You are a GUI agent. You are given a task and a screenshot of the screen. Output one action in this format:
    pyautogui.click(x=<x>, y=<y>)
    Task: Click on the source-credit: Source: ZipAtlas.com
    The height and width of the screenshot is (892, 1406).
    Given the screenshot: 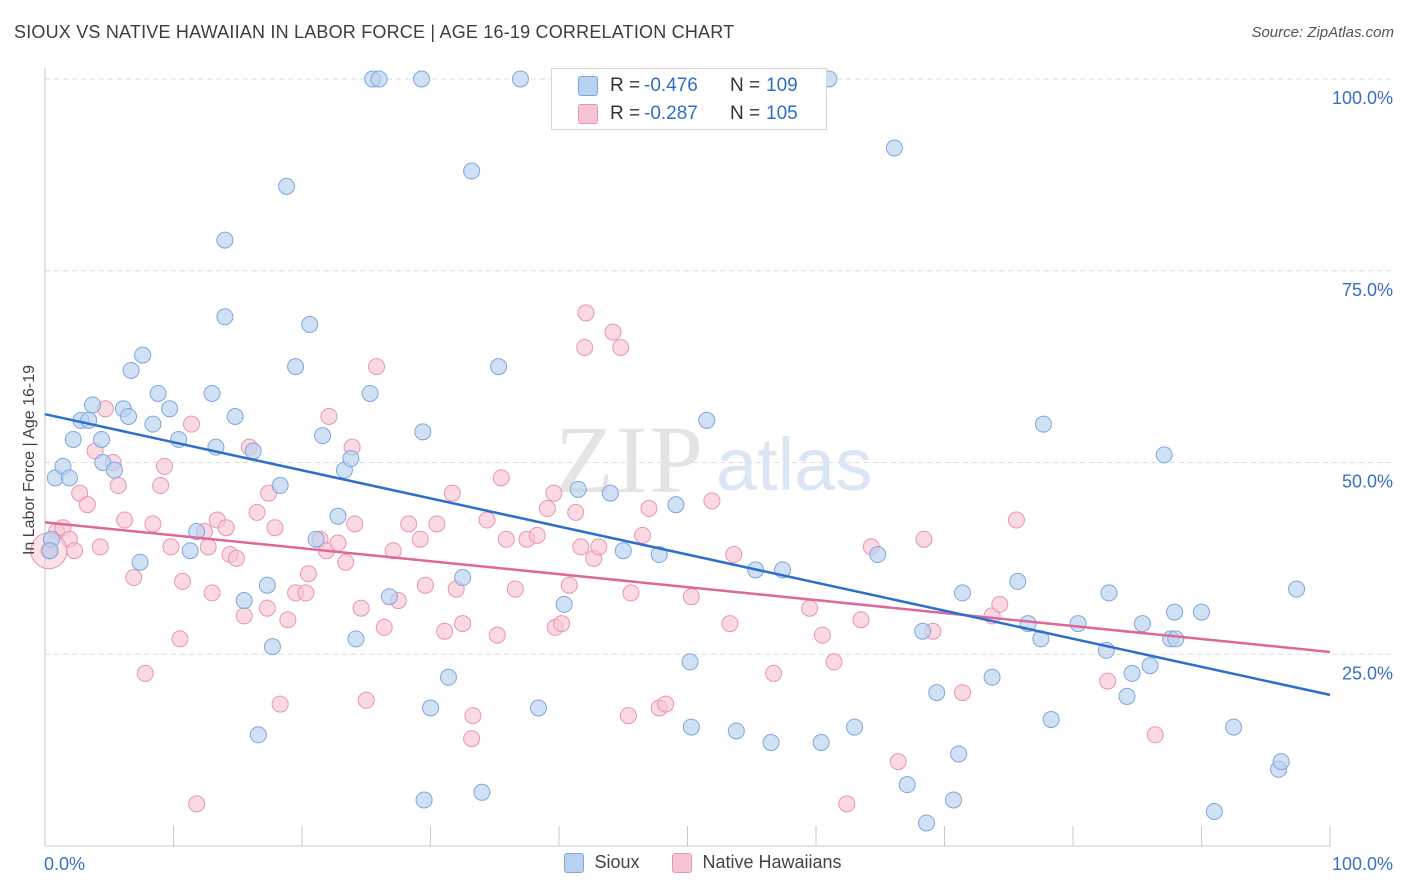 What is the action you would take?
    pyautogui.click(x=1322, y=32)
    